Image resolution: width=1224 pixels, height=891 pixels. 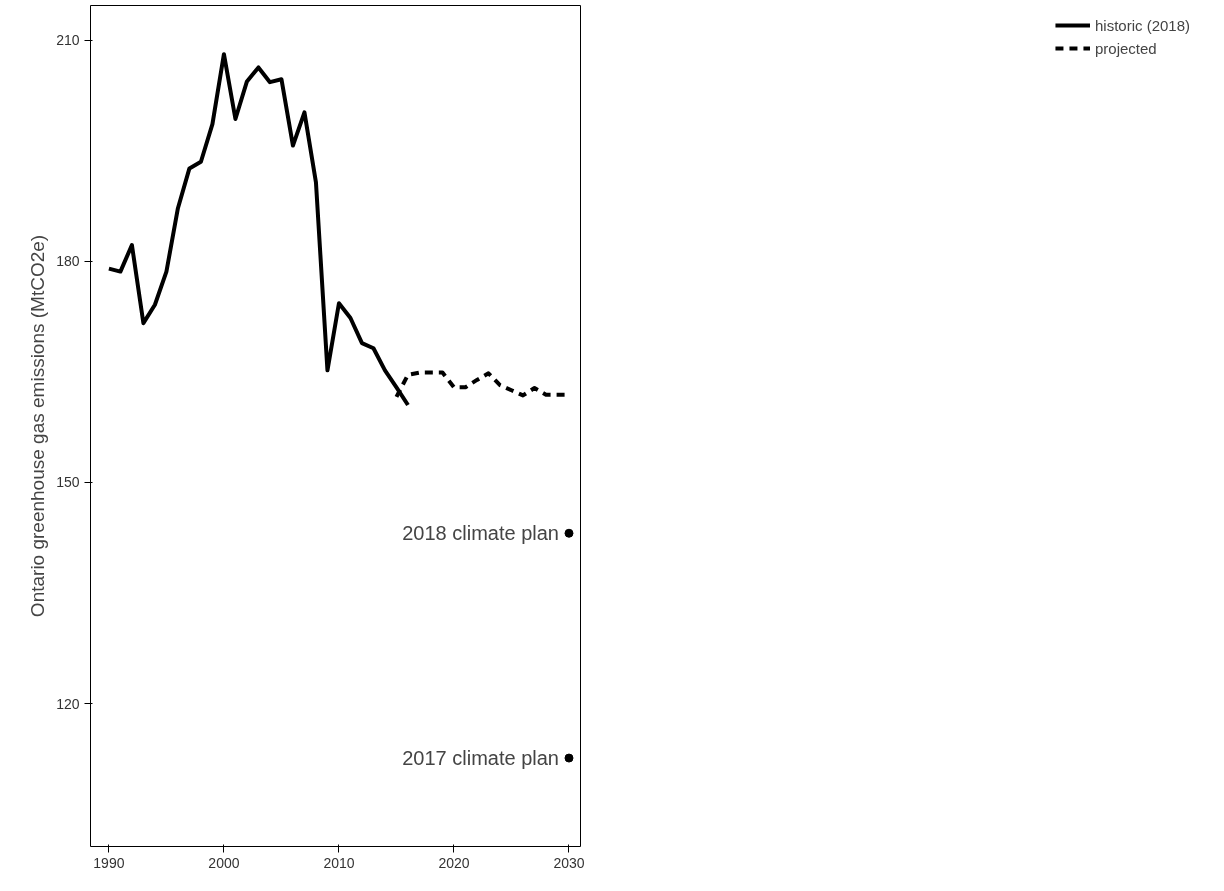 I want to click on legend-label: projected, so click(x=1125, y=48).